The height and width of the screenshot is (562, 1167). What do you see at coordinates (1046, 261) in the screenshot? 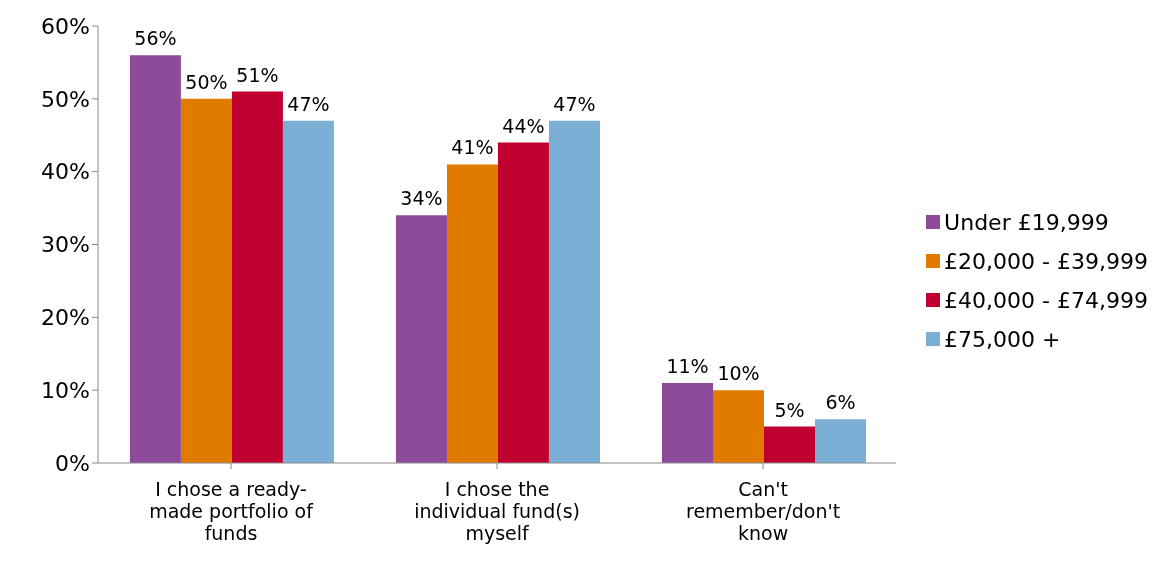
I see `legend-label: £20,000 - £39,999` at bounding box center [1046, 261].